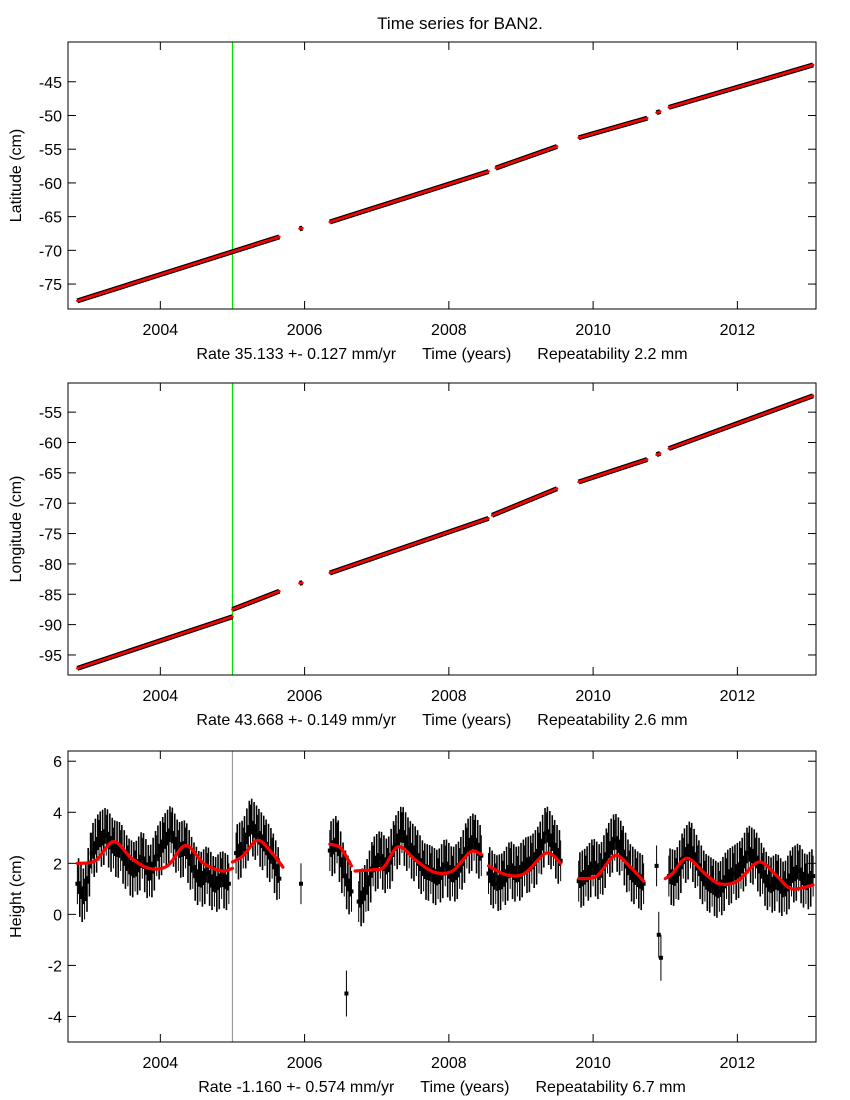 This screenshot has height=1100, width=850. Describe the element at coordinates (460, 23) in the screenshot. I see `chart-title: Time series for BAN2.` at that location.